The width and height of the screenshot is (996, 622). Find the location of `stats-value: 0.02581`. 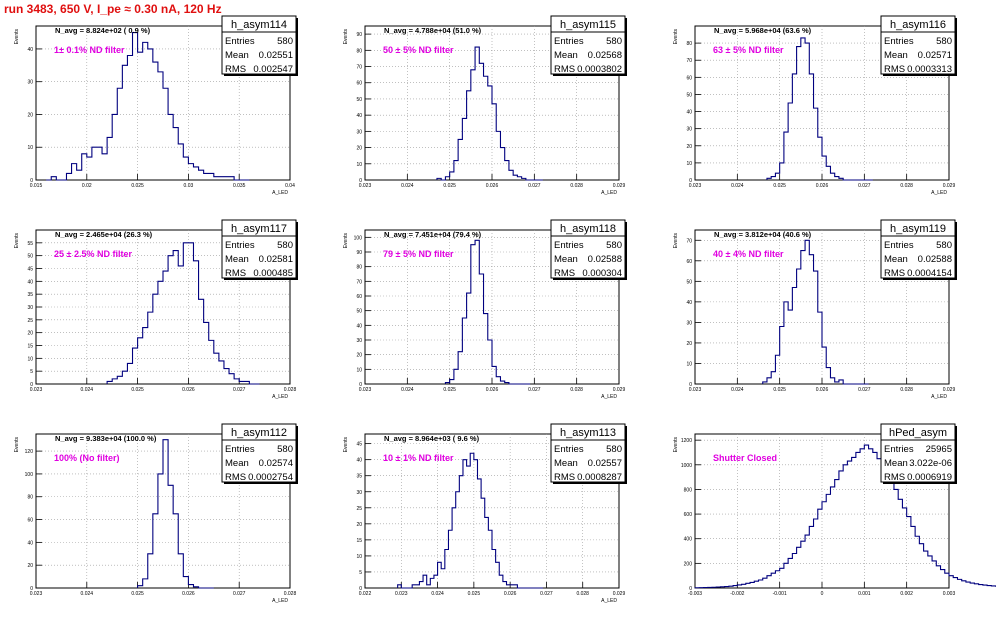

stats-value: 0.02581 is located at coordinates (276, 259).